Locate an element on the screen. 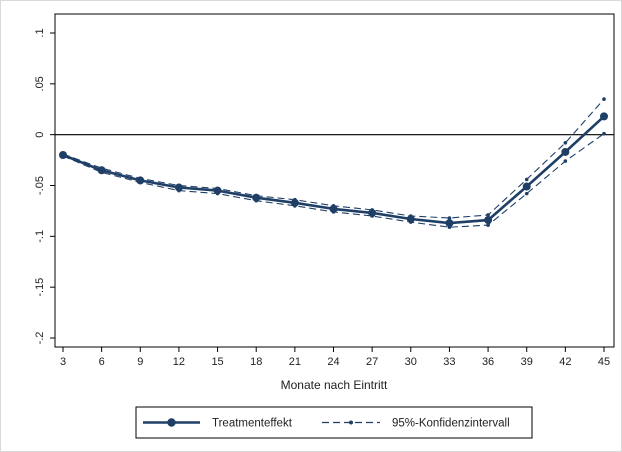  x-tick-label: 39 is located at coordinates (527, 362).